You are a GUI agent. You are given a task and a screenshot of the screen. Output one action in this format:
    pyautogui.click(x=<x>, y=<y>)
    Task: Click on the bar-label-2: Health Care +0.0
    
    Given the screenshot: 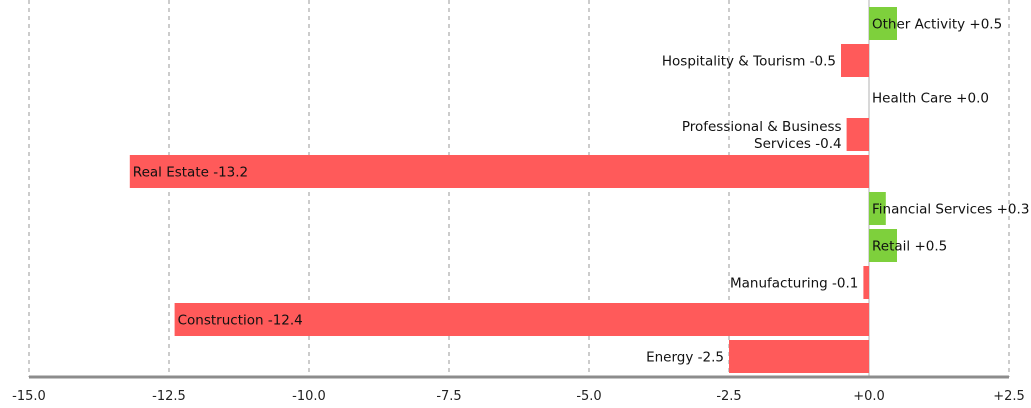 What is the action you would take?
    pyautogui.click(x=930, y=99)
    